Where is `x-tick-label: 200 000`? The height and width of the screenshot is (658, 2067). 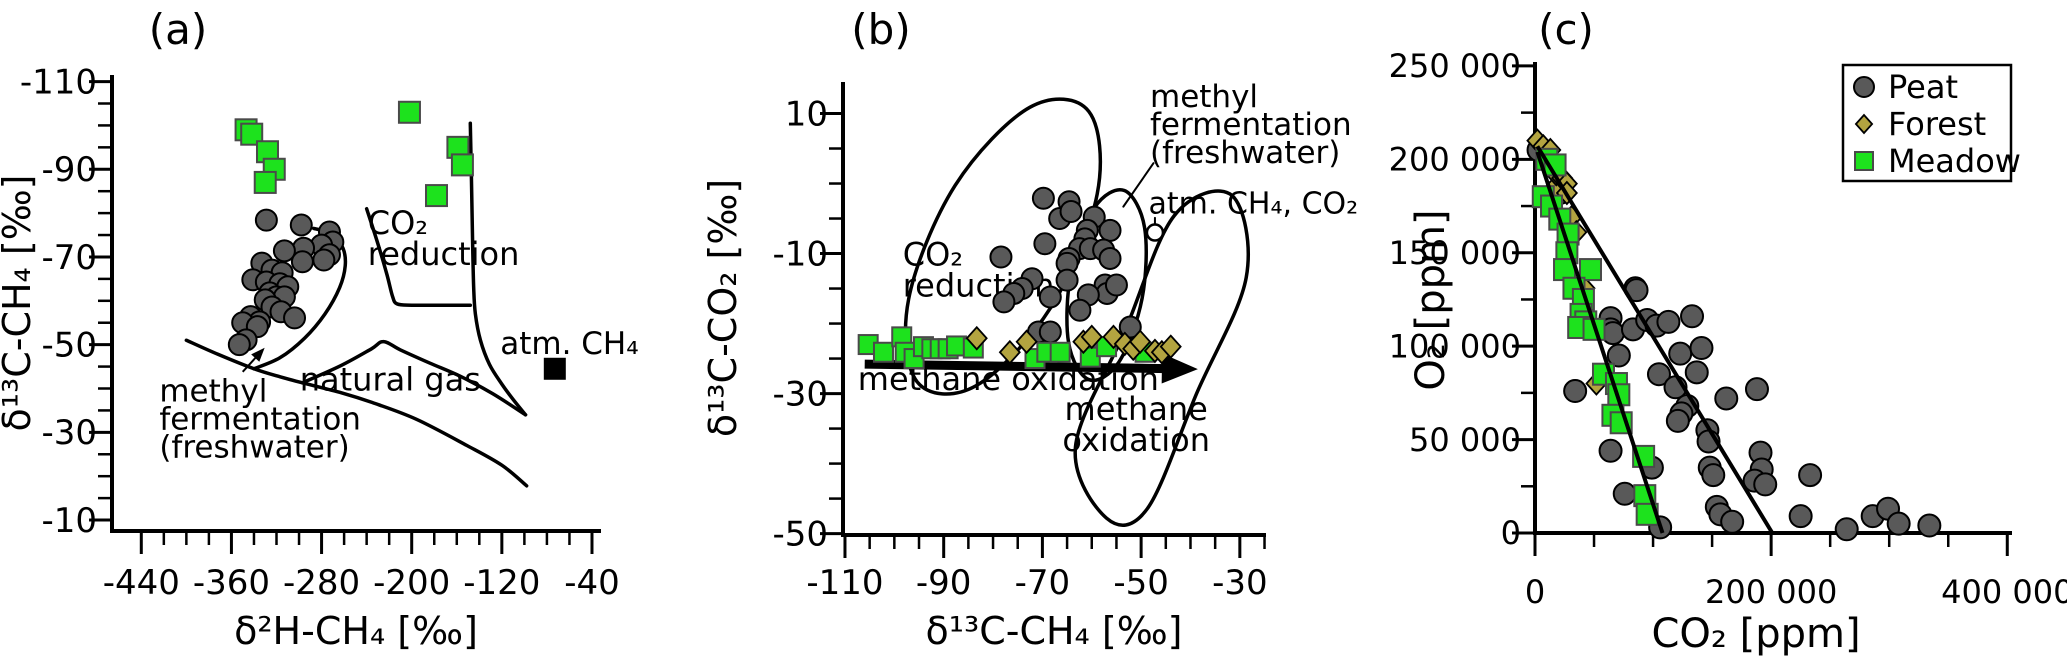
x-tick-label: 200 000 is located at coordinates (1771, 592).